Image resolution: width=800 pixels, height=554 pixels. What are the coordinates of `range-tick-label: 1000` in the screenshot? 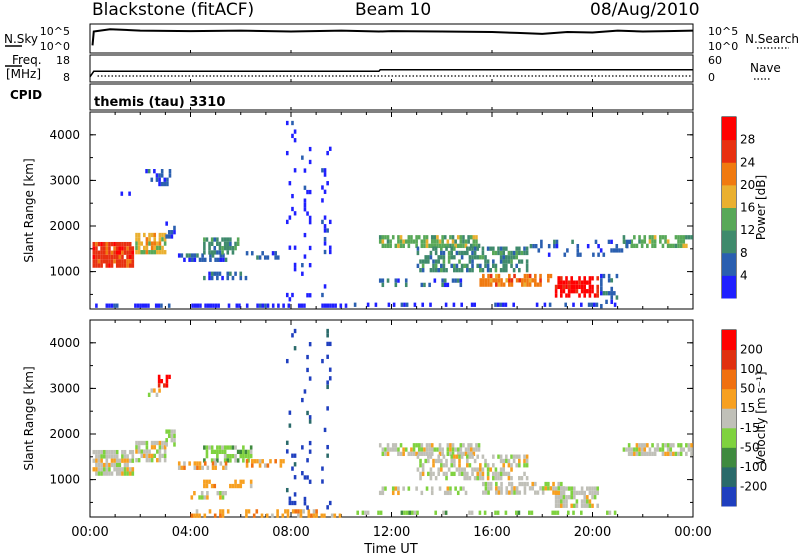 It's located at (64, 272).